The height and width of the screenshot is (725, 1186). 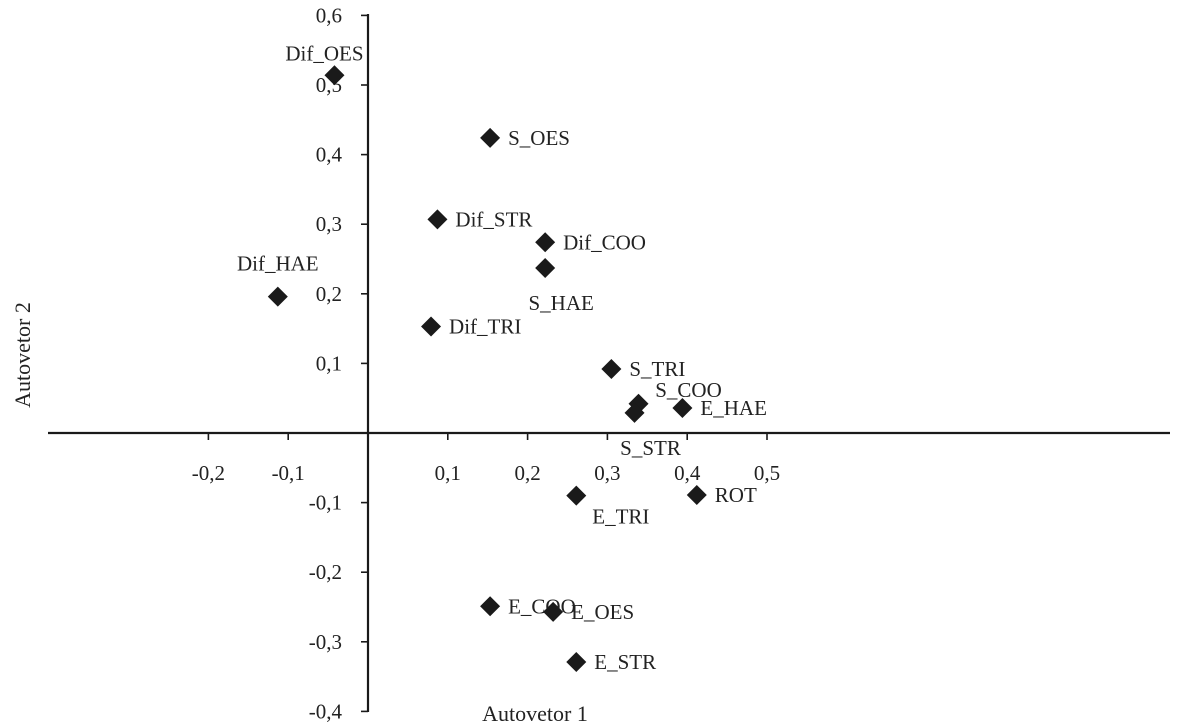 I want to click on y-tick-label: -0,1, so click(x=325, y=503).